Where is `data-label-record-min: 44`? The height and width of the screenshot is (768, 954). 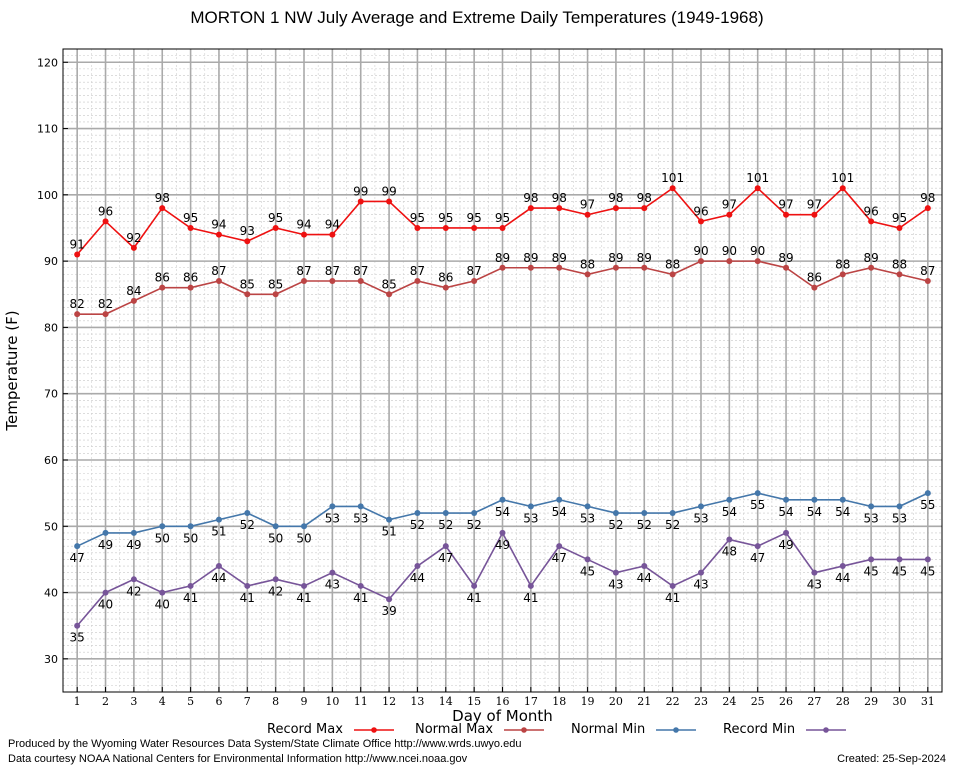 data-label-record-min: 44 is located at coordinates (842, 578).